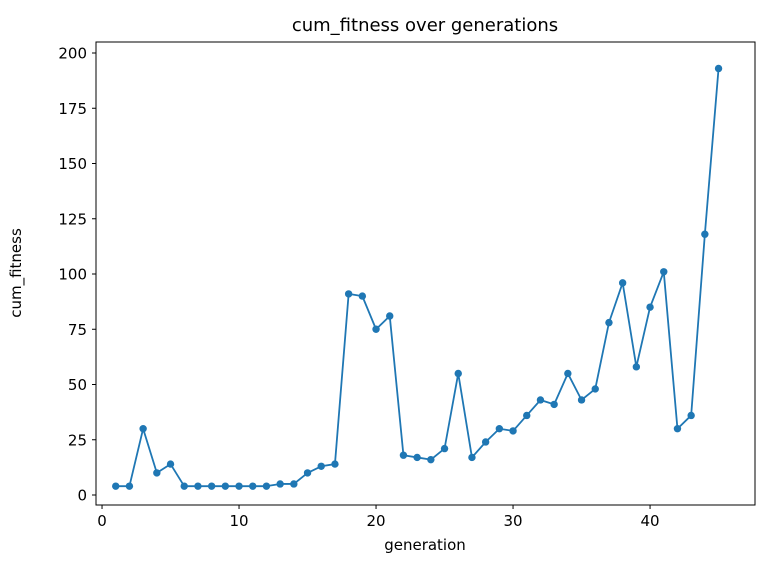 The width and height of the screenshot is (768, 576). I want to click on y-tick-label: 50, so click(77, 385).